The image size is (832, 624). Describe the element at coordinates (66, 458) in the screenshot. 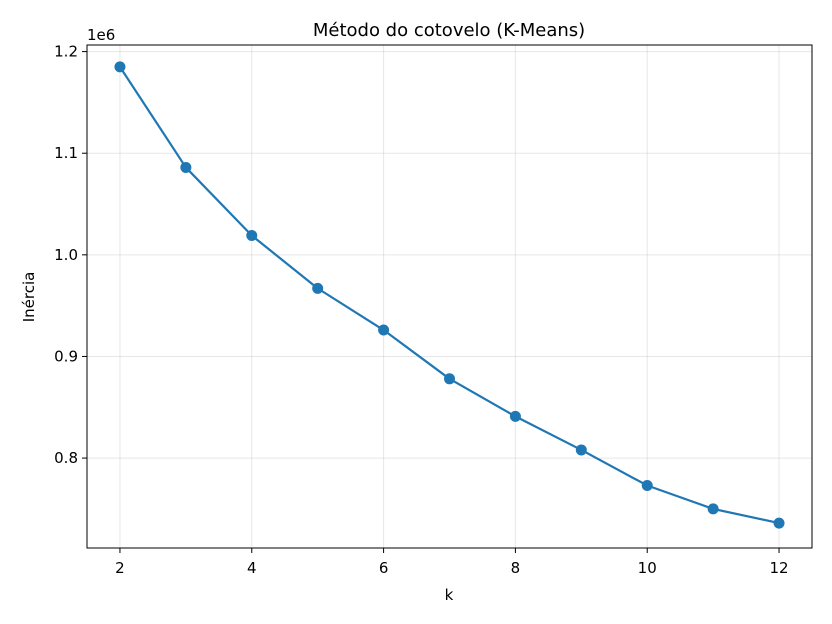

I see `y-tick-label: 0.8` at that location.